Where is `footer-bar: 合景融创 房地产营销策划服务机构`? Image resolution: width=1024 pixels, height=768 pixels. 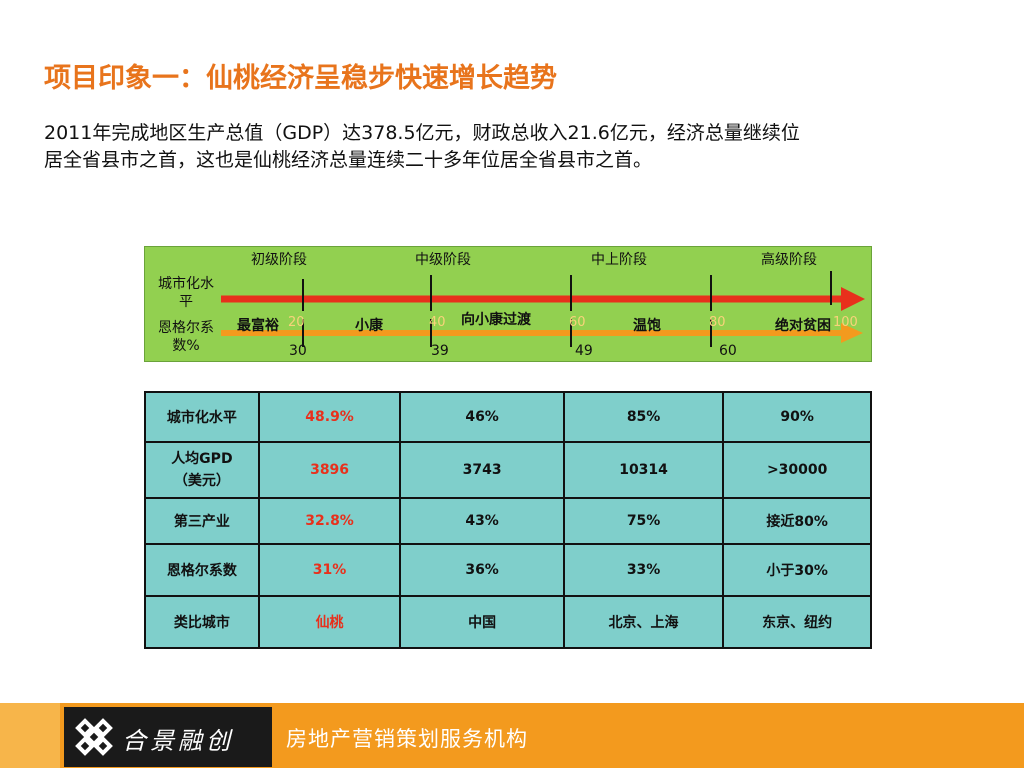
footer-bar: 合景融创 房地产营销策划服务机构 is located at coordinates (512, 735).